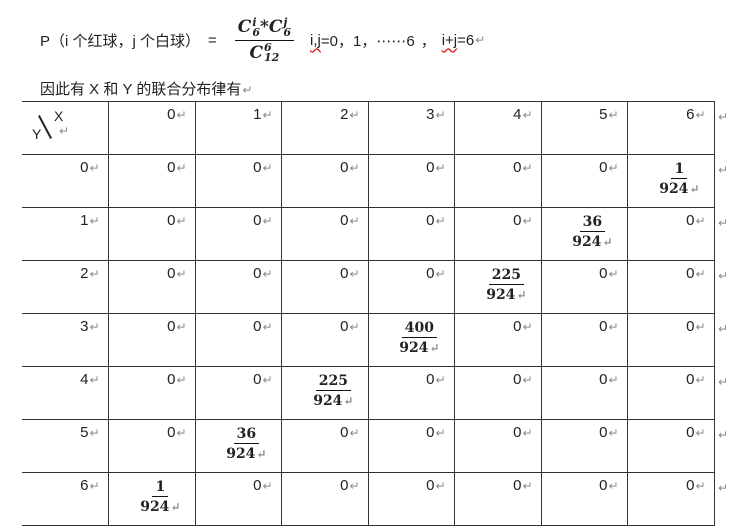 The width and height of the screenshot is (733, 527). What do you see at coordinates (146, 89) in the screenshot?
I see `table-caption: 因此有 X 和 Y 的联合分布律有↵` at bounding box center [146, 89].